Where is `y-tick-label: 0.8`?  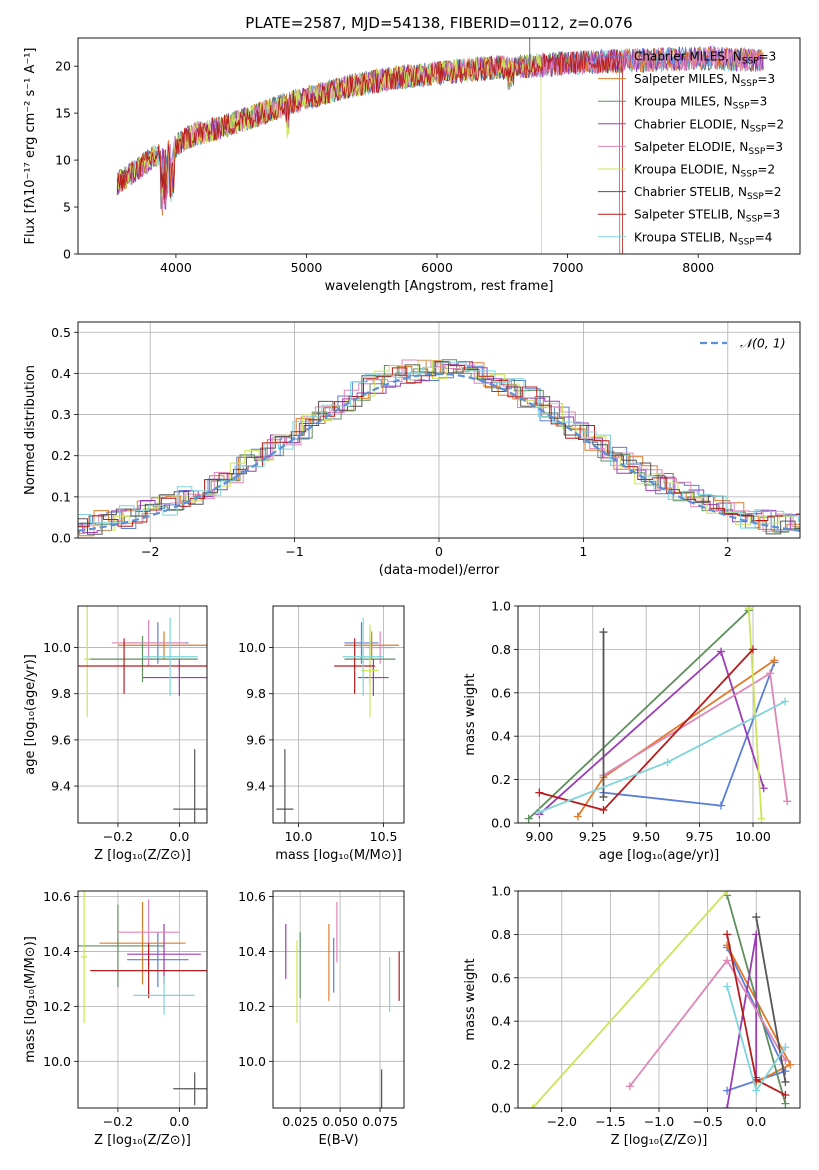
y-tick-label: 0.8 is located at coordinates (501, 934).